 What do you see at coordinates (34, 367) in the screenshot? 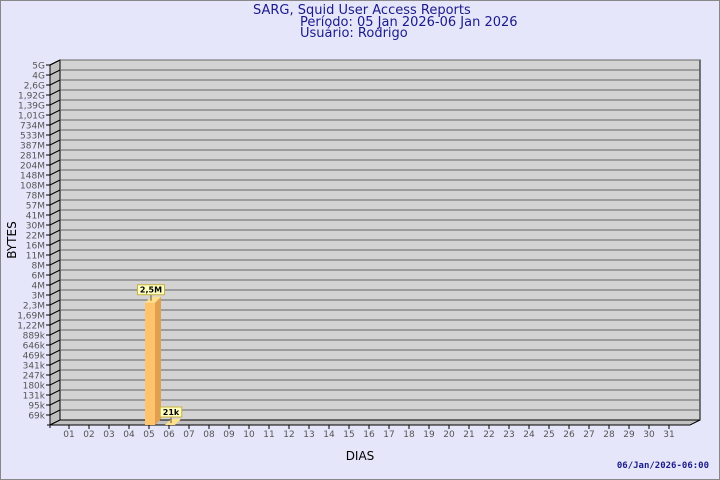
I see `y-tick-label: 341k` at bounding box center [34, 367].